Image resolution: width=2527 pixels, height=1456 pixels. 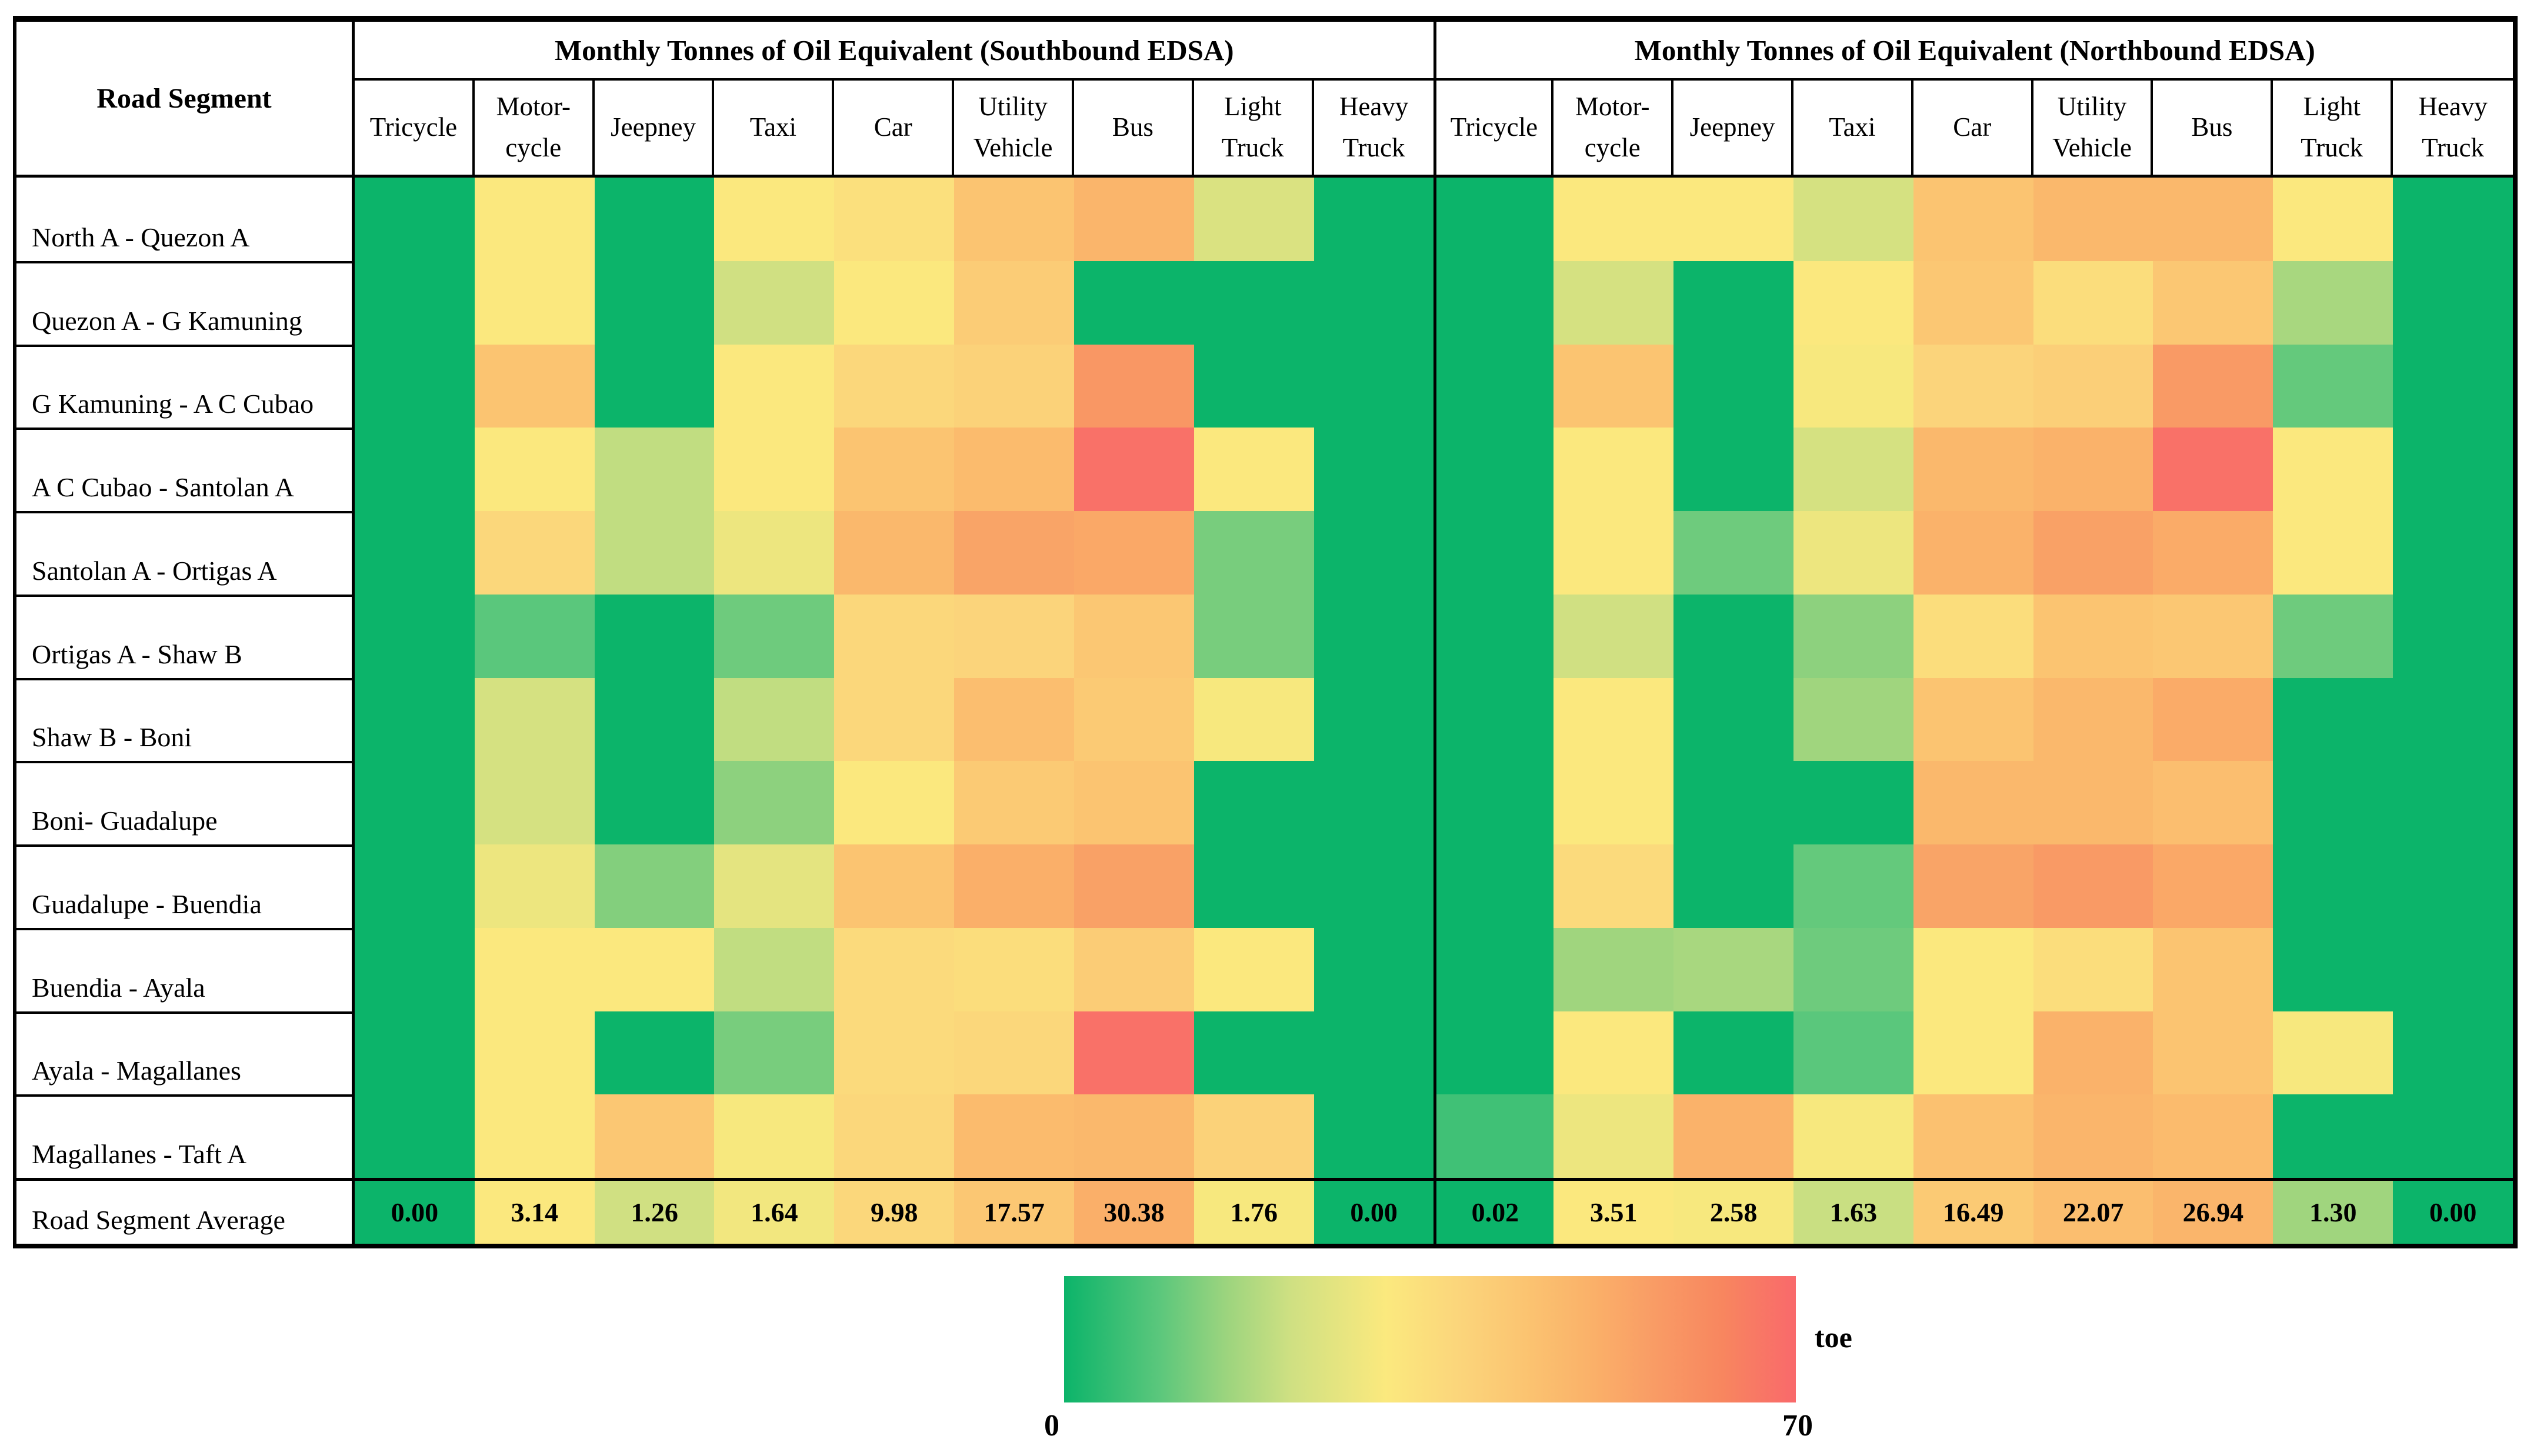 What do you see at coordinates (185, 802) in the screenshot?
I see `row-label: Boni- Guadalupe` at bounding box center [185, 802].